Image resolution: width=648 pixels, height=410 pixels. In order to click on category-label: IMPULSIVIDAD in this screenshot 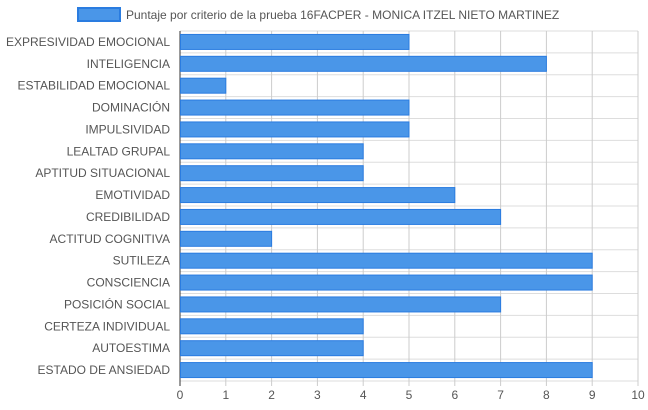, I will do `click(127, 129)`.